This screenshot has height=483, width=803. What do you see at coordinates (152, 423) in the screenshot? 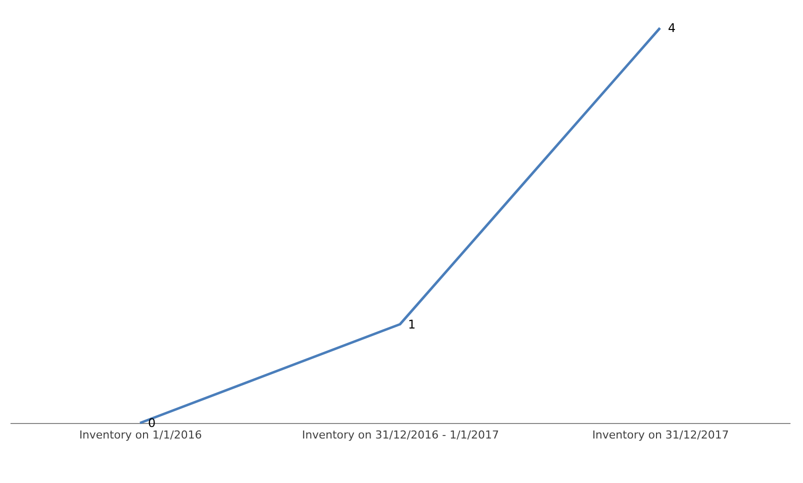
I see `data-label: 0` at bounding box center [152, 423].